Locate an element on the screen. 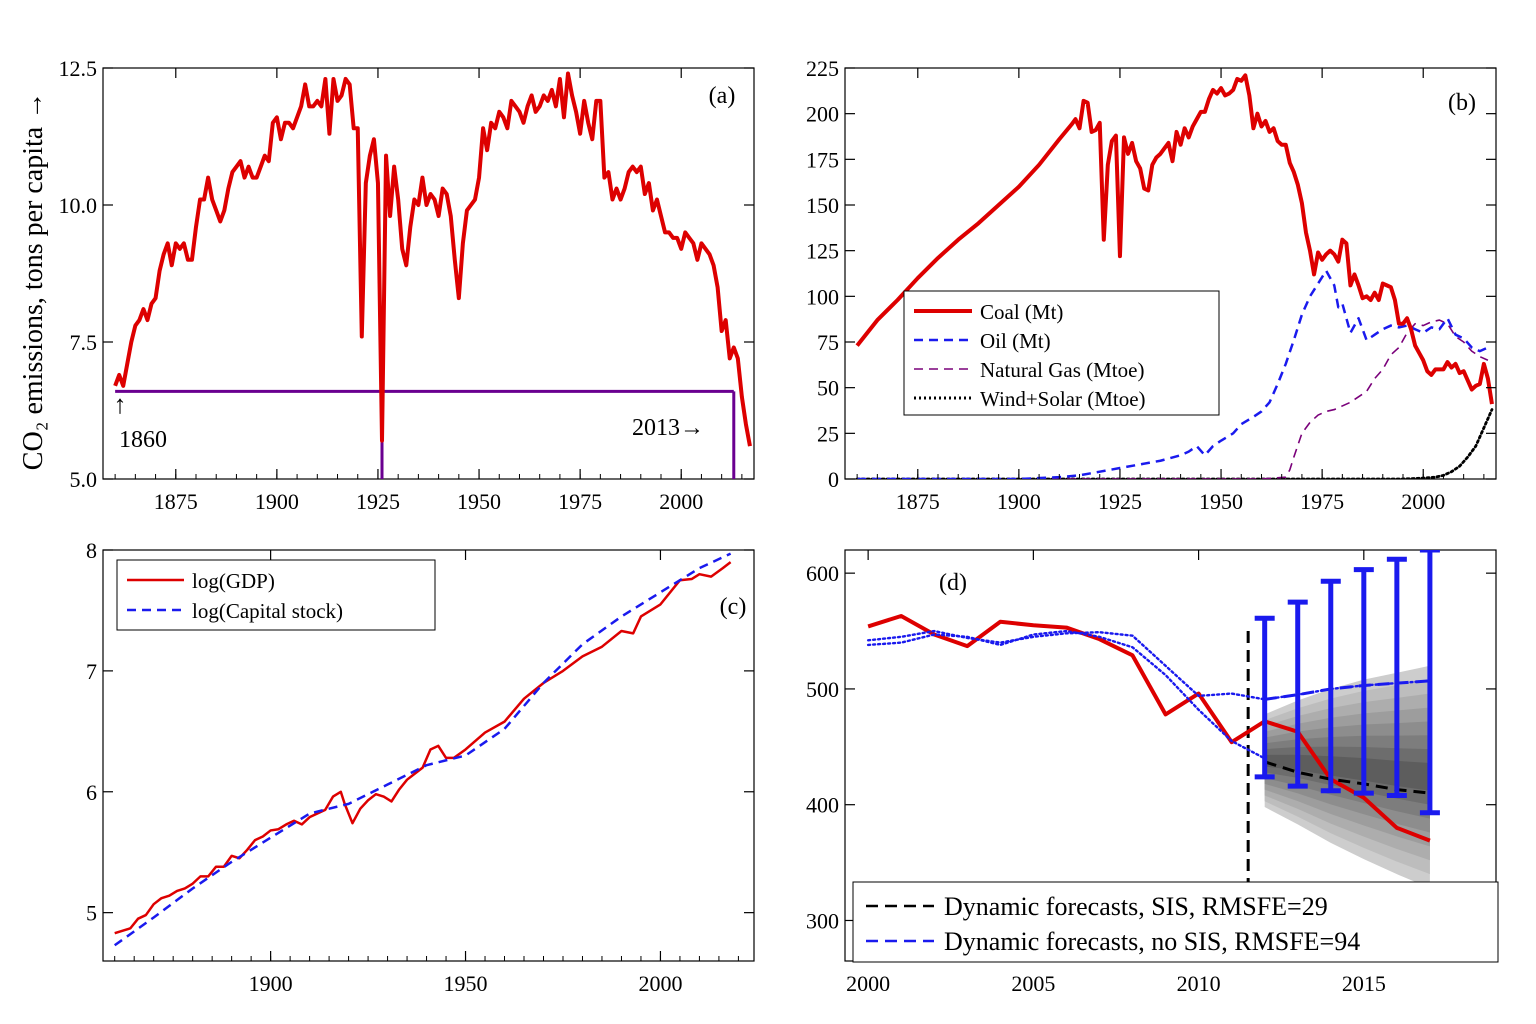 The image size is (1536, 1024). y-tick-label-d: 600 is located at coordinates (822, 573).